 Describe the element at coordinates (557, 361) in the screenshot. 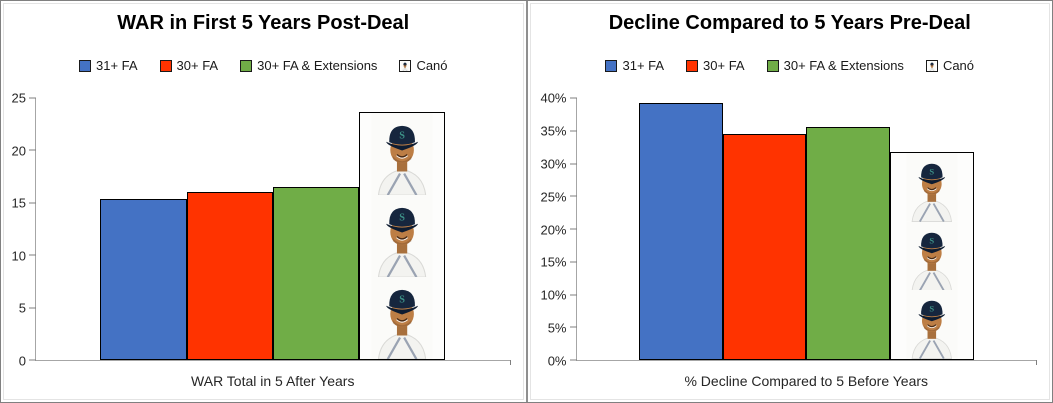

I see `y-tick-label: 0%` at that location.